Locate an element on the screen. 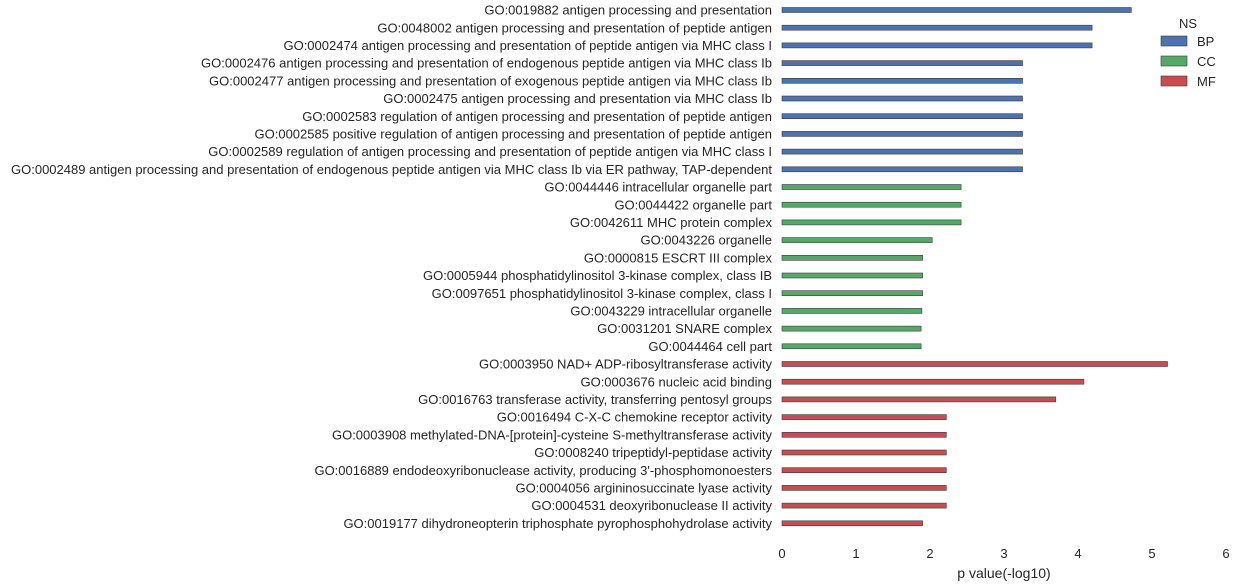 This screenshot has width=1238, height=587. x-tick-label: 4 is located at coordinates (1077, 553).